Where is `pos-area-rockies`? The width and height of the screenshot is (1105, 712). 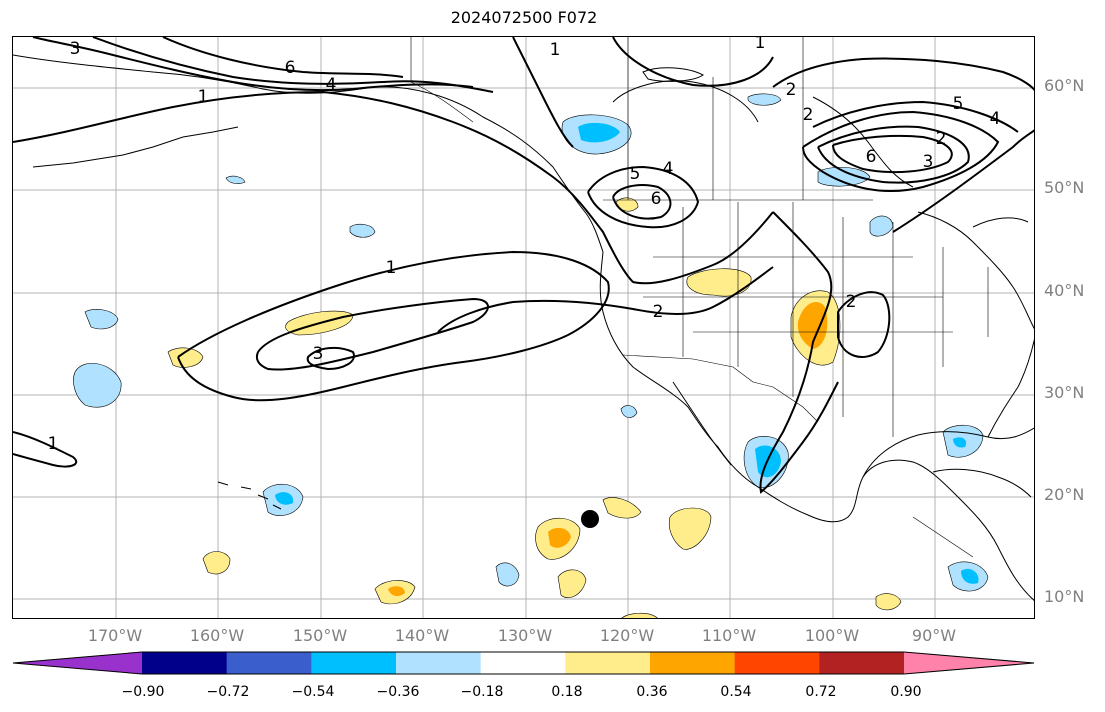 pos-area-rockies is located at coordinates (719, 282).